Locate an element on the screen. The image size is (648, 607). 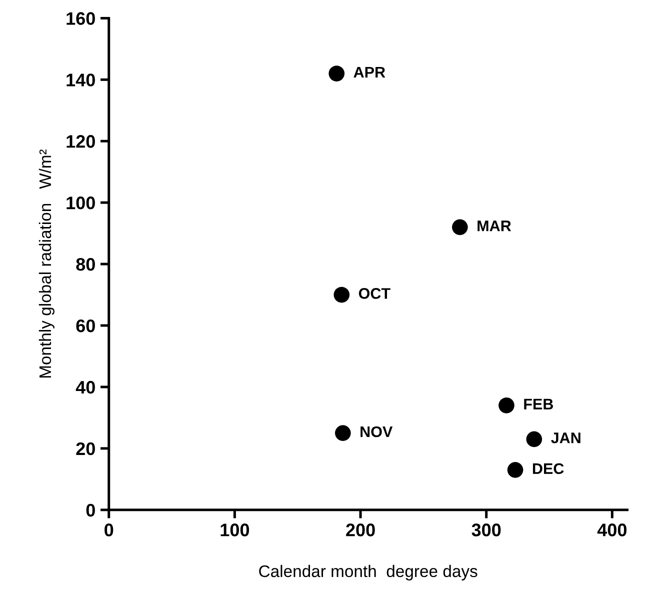
y-tick-label: 100 is located at coordinates (80, 203).